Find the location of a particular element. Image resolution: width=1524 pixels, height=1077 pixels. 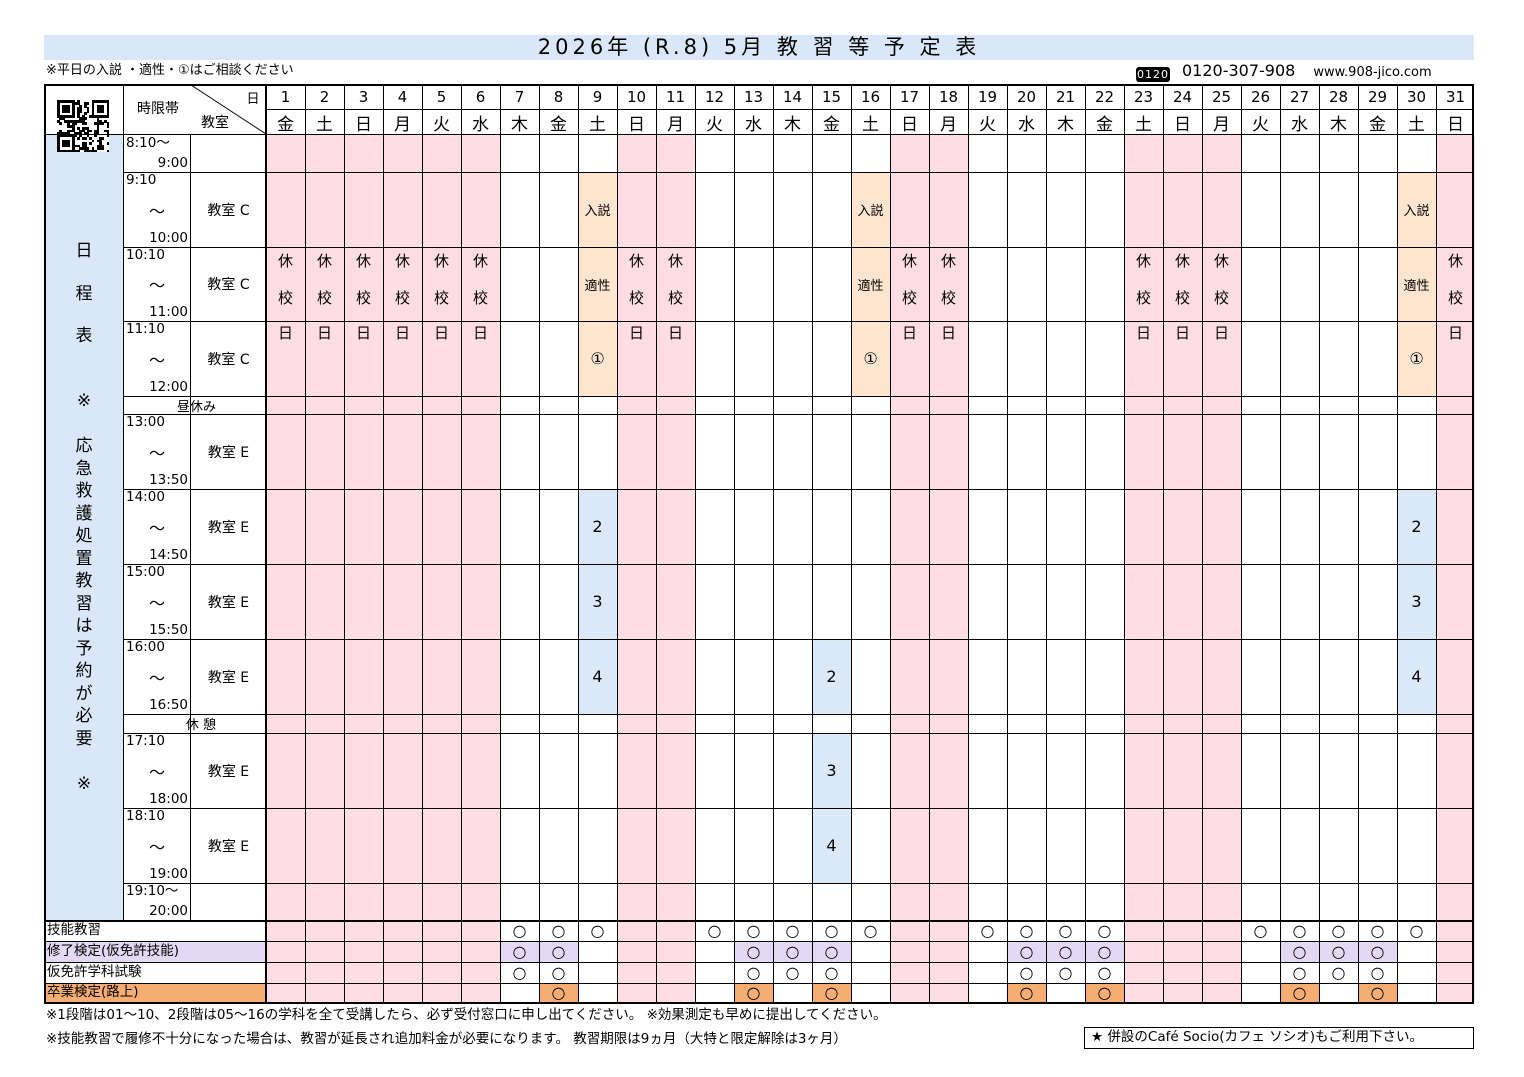

side-char: 応 is located at coordinates (84, 446).